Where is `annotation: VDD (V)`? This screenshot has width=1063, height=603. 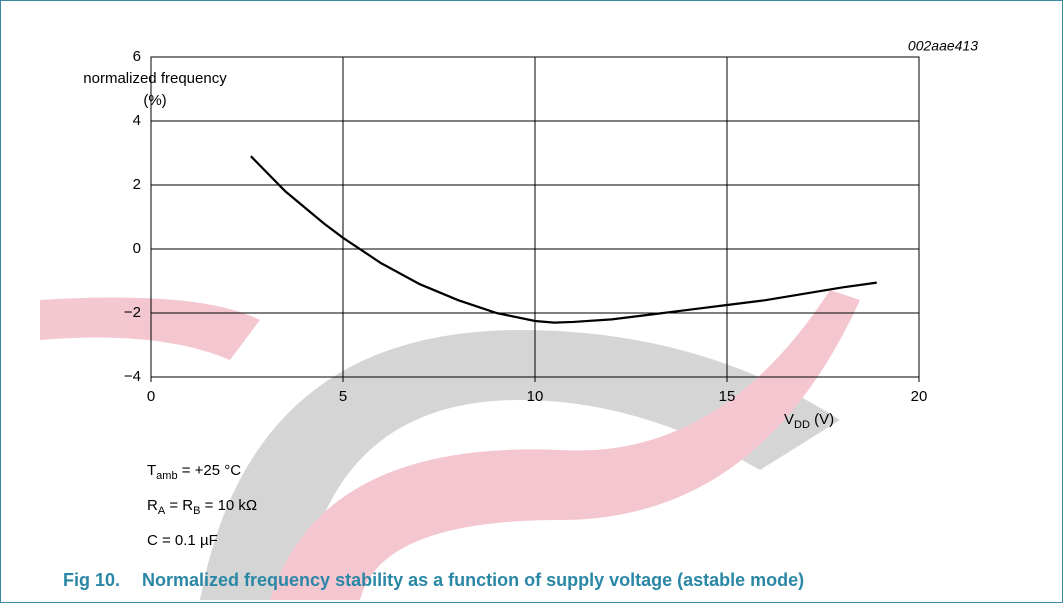
annotation: VDD (V) is located at coordinates (809, 421).